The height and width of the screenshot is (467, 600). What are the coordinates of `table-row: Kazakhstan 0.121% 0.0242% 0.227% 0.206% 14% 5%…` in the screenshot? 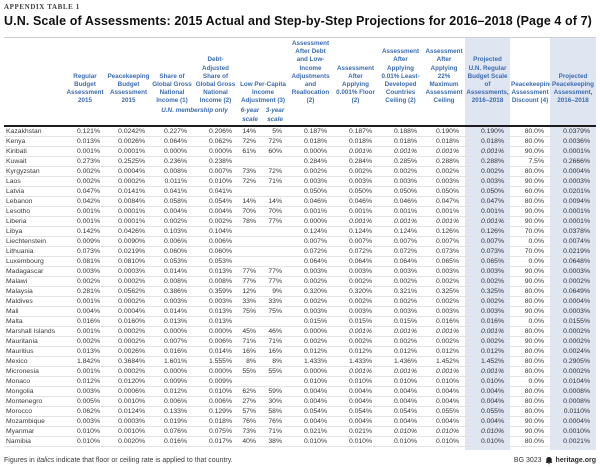 It's located at (300, 131).